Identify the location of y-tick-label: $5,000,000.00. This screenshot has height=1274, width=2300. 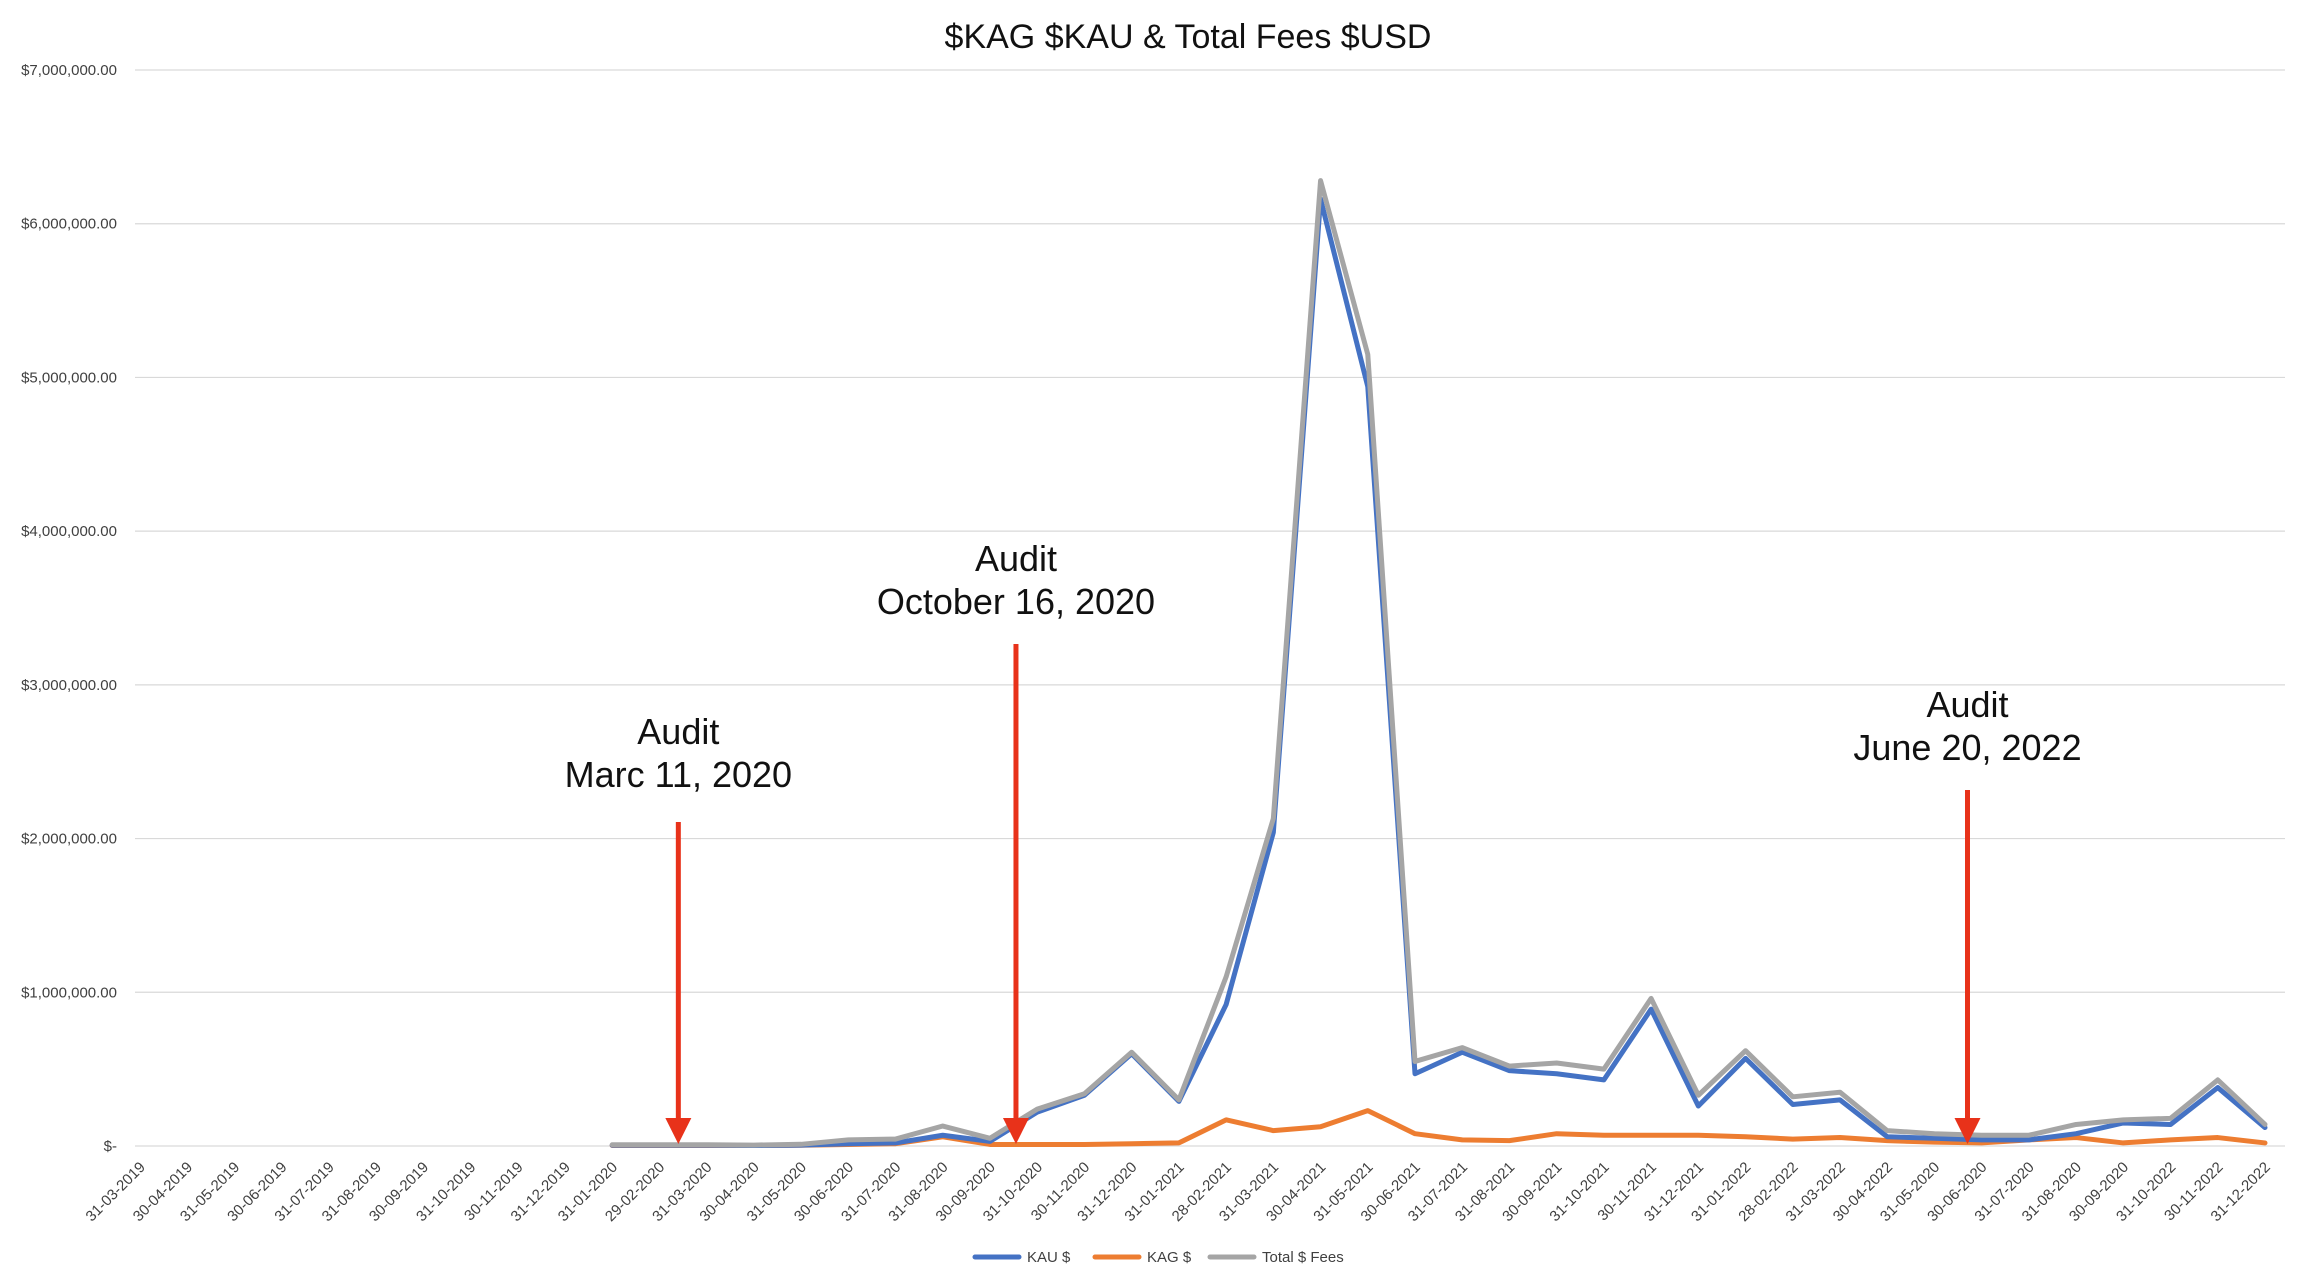
(69, 377).